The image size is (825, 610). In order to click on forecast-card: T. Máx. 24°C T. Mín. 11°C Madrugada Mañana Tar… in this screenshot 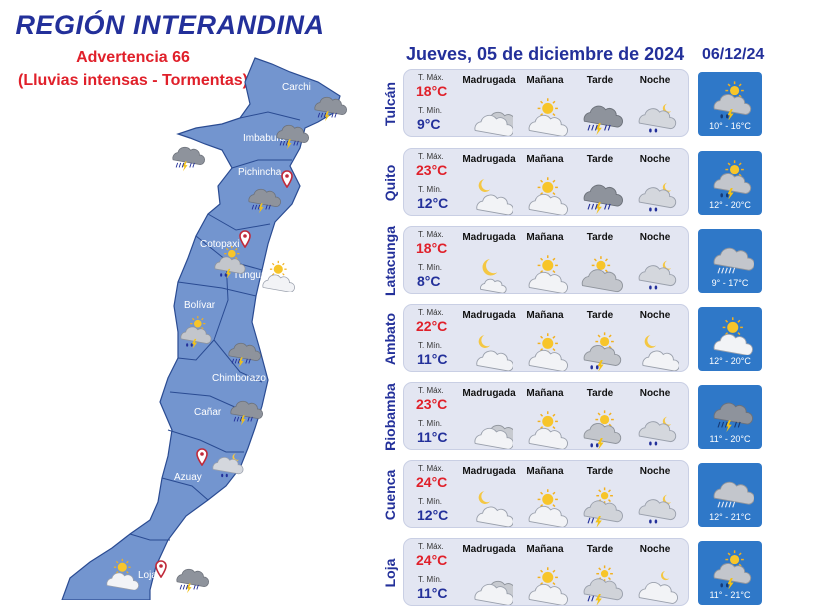, I will do `click(546, 572)`.